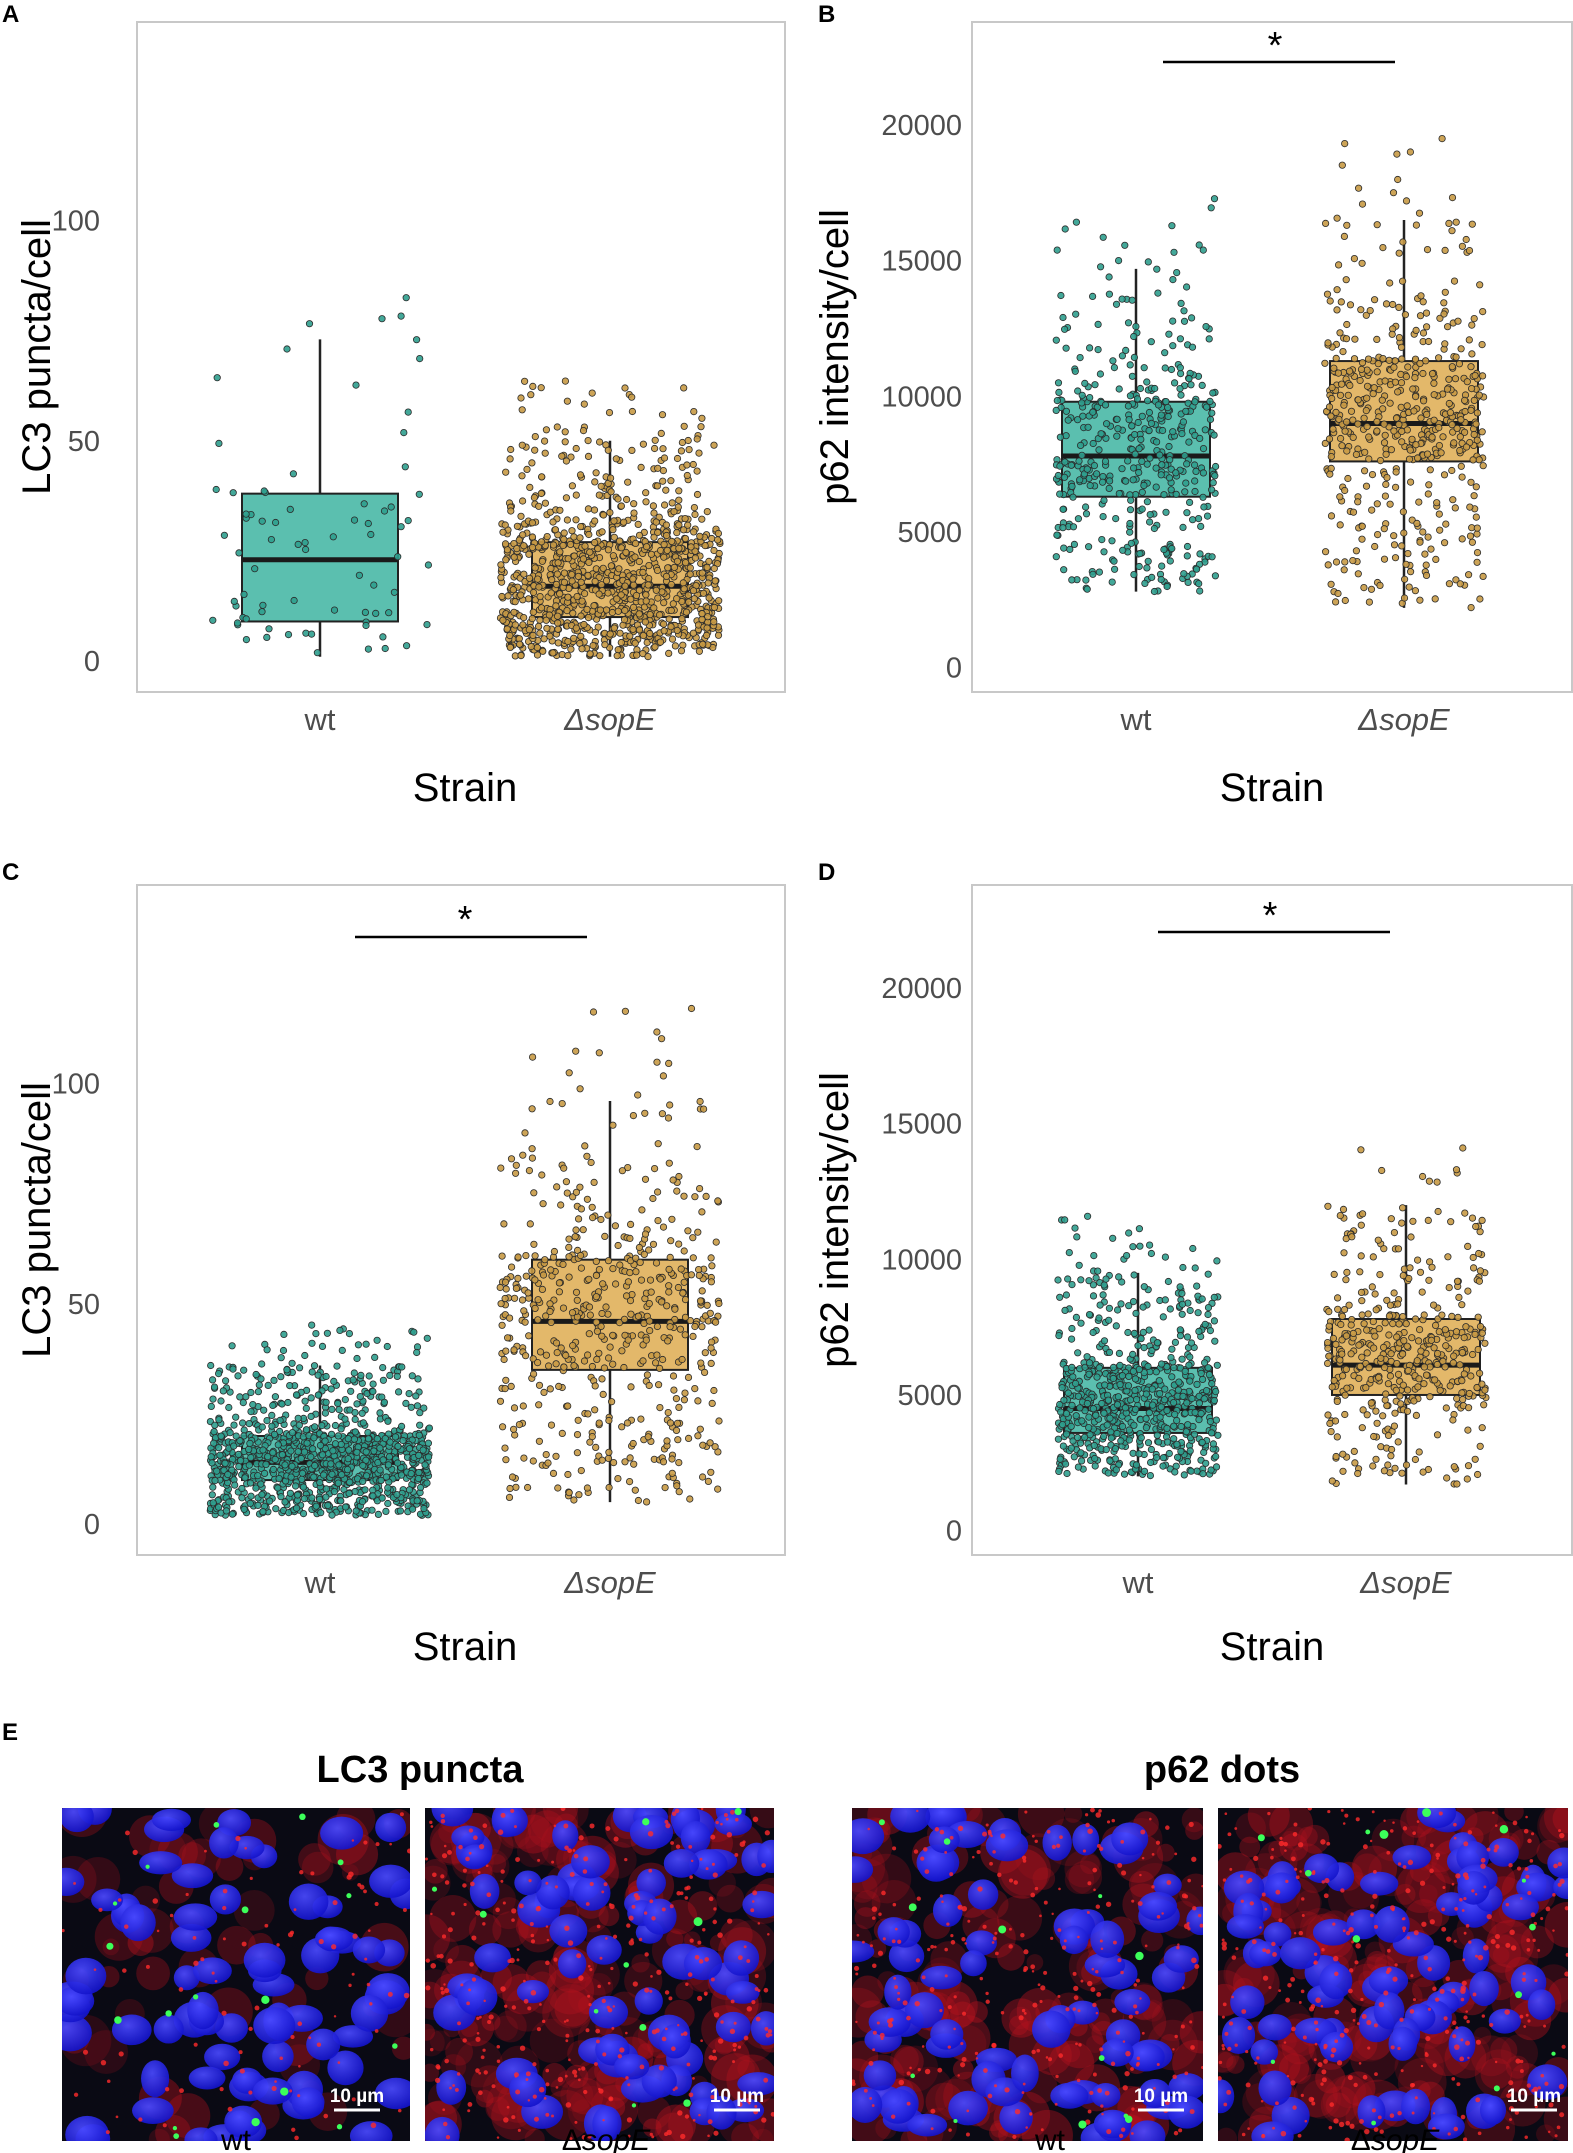 Image resolution: width=1573 pixels, height=2153 pixels. Describe the element at coordinates (1404, 373) in the screenshot. I see `jitter-points-sope` at that location.